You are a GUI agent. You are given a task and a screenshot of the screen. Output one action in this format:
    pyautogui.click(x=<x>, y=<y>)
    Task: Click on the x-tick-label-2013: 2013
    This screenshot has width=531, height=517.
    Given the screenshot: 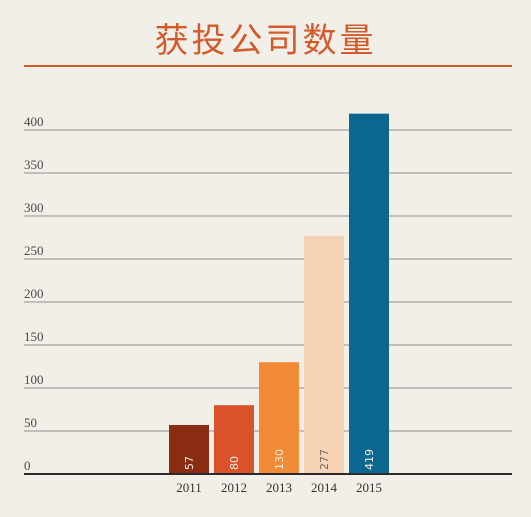 What is the action you would take?
    pyautogui.click(x=279, y=487)
    